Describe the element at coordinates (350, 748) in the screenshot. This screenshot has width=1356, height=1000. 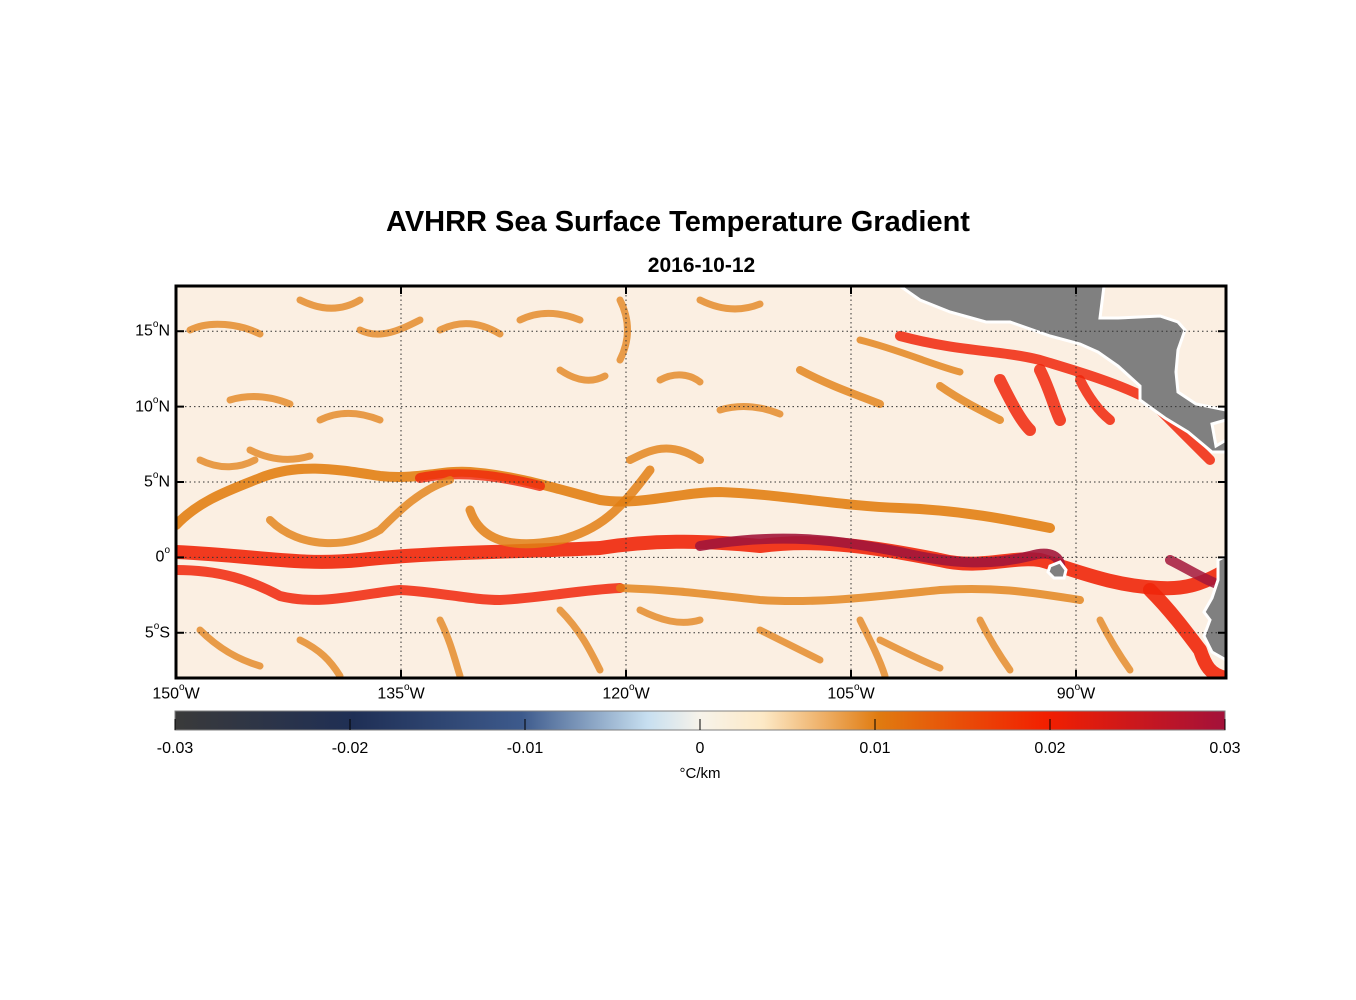
I see `colorbar-tick-label: -0.02` at that location.